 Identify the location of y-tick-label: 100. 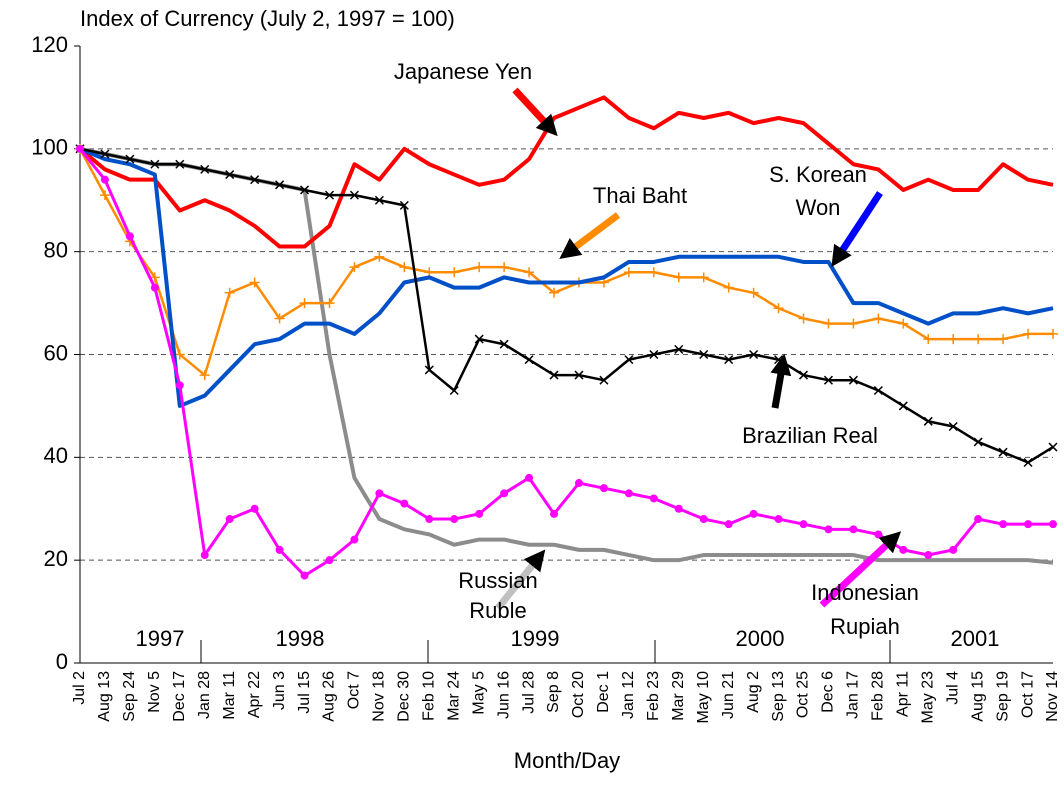
(49, 147).